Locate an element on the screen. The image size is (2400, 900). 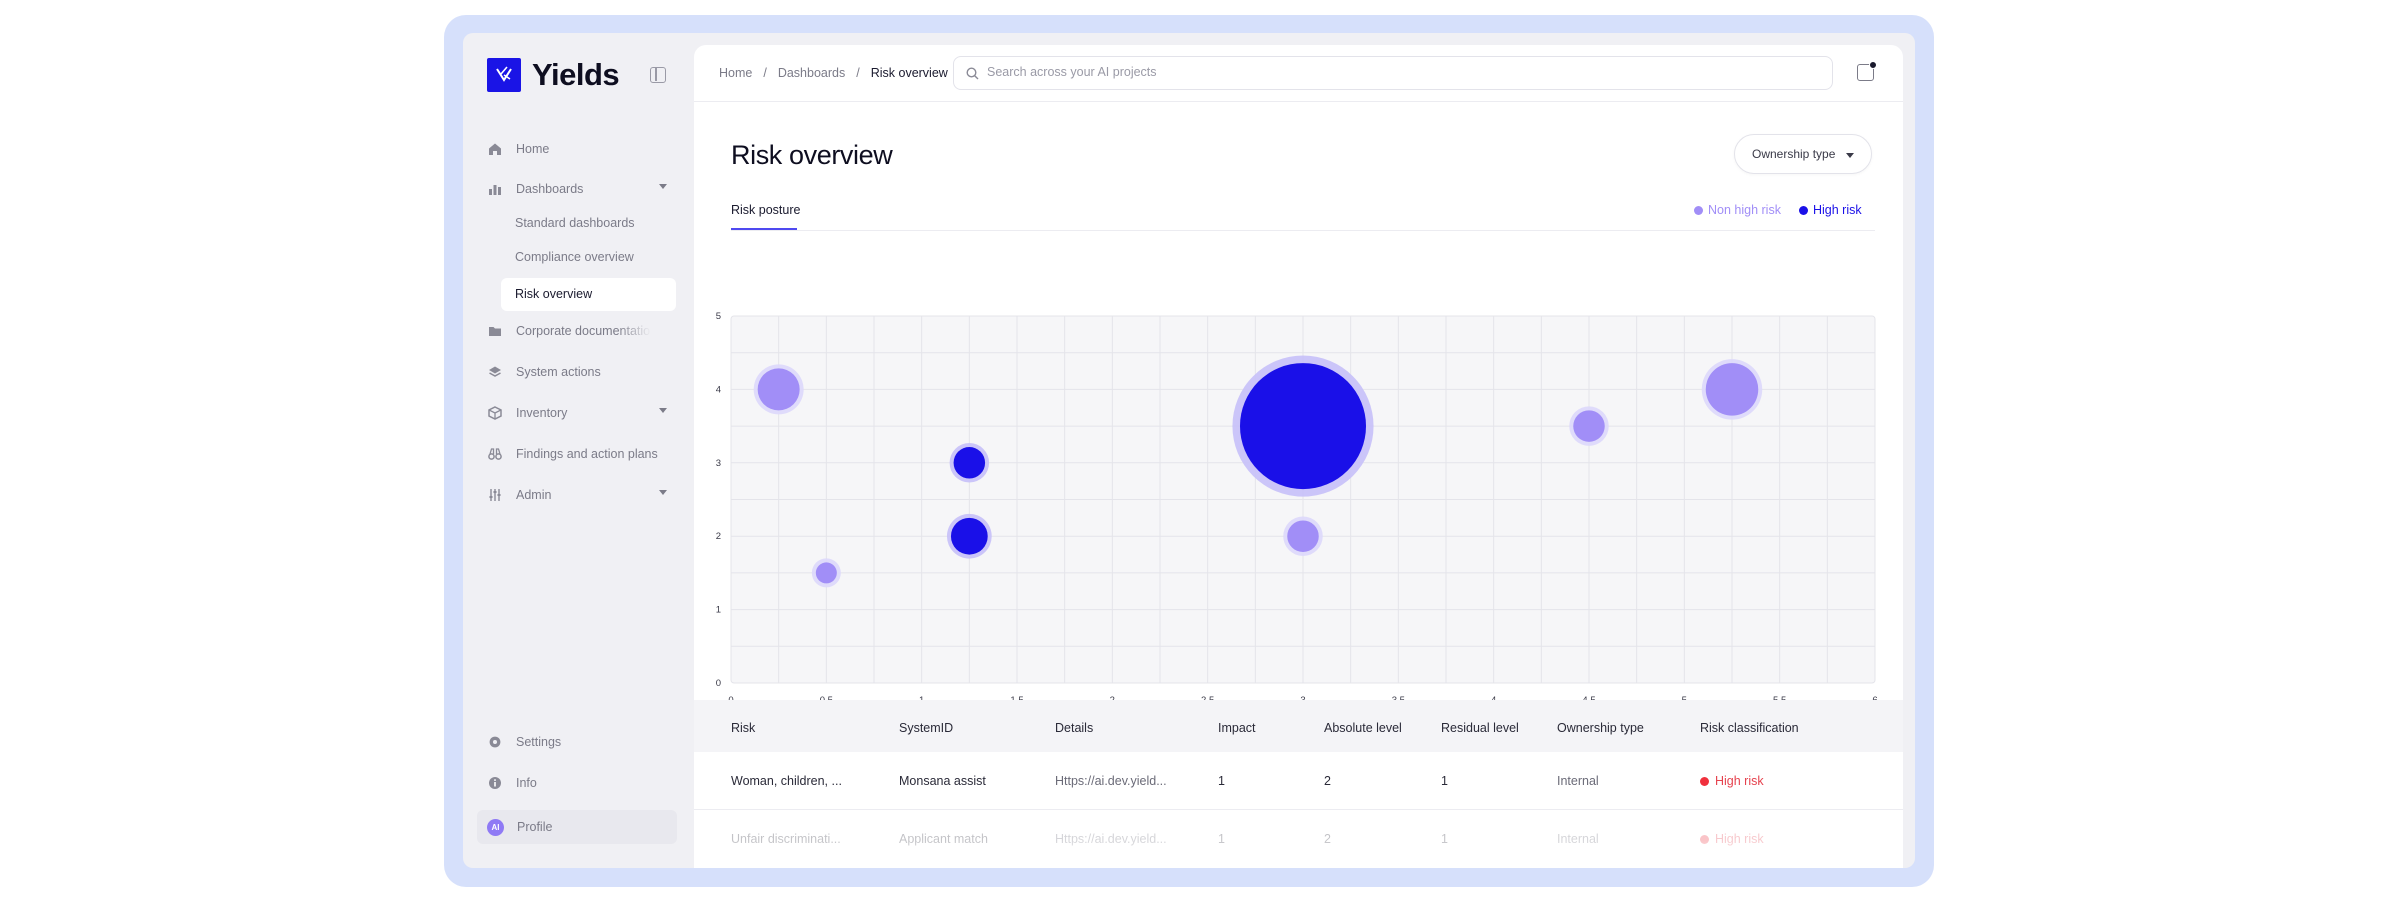
info-icon is located at coordinates (495, 783).